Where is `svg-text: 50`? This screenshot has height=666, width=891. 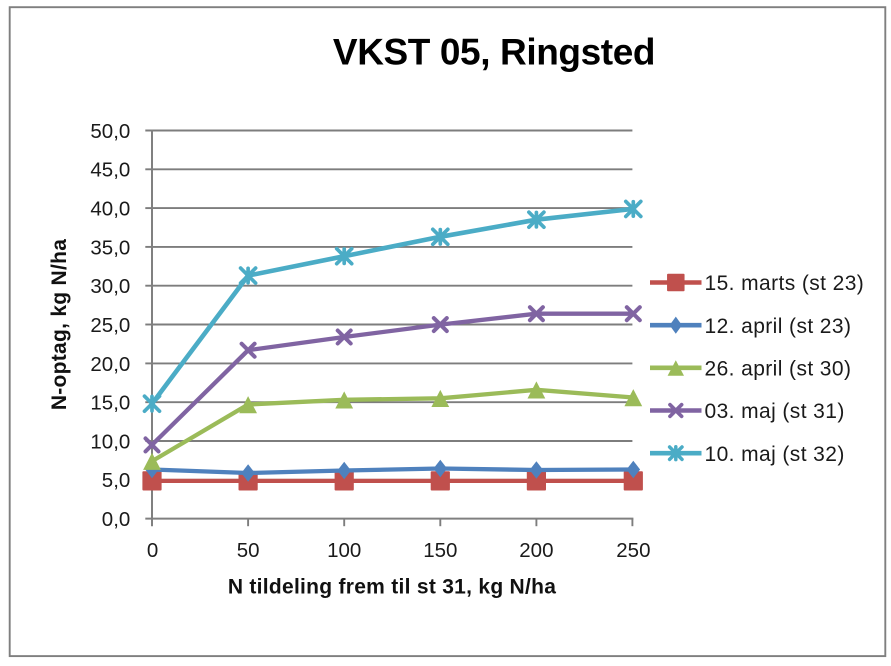 svg-text: 50 is located at coordinates (248, 550).